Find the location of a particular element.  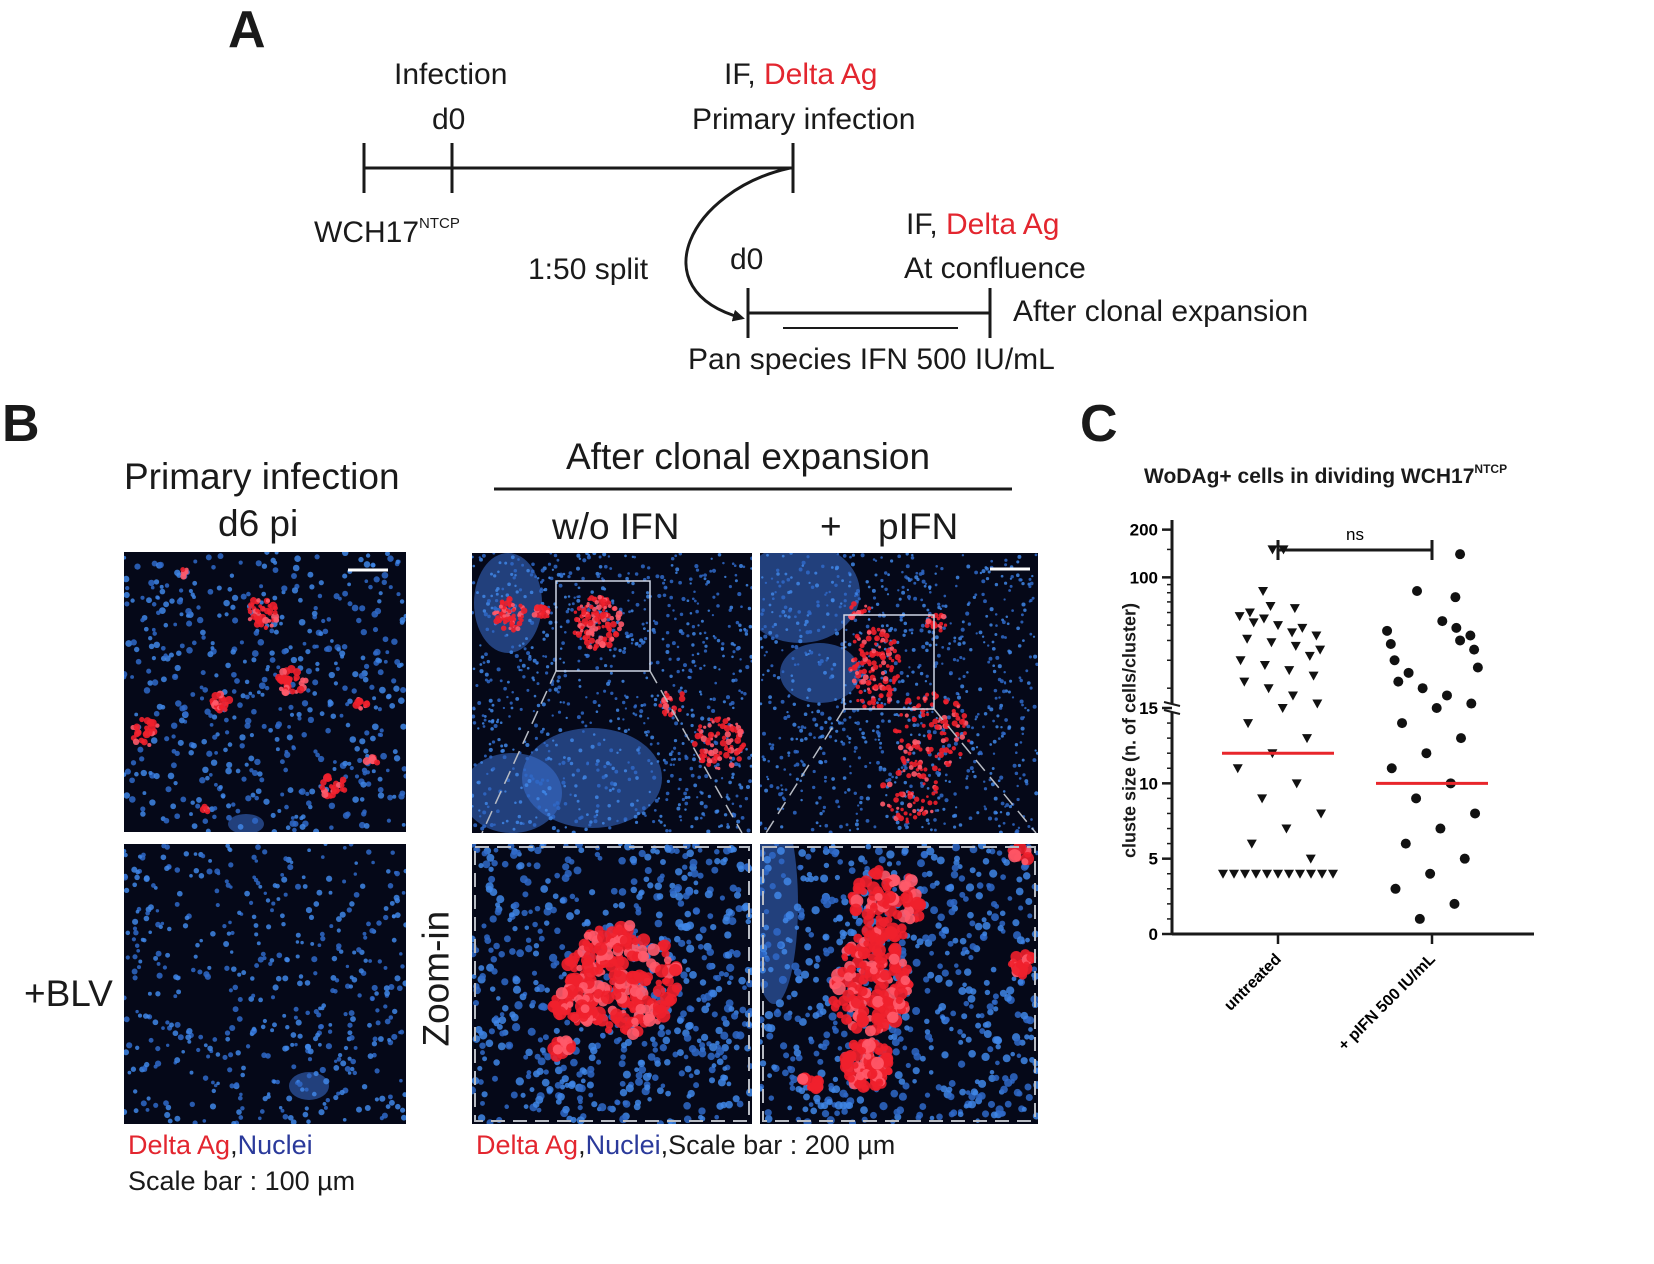

ifn-treatment-label: Pan species IFN 500 IU/mL is located at coordinates (871, 359).